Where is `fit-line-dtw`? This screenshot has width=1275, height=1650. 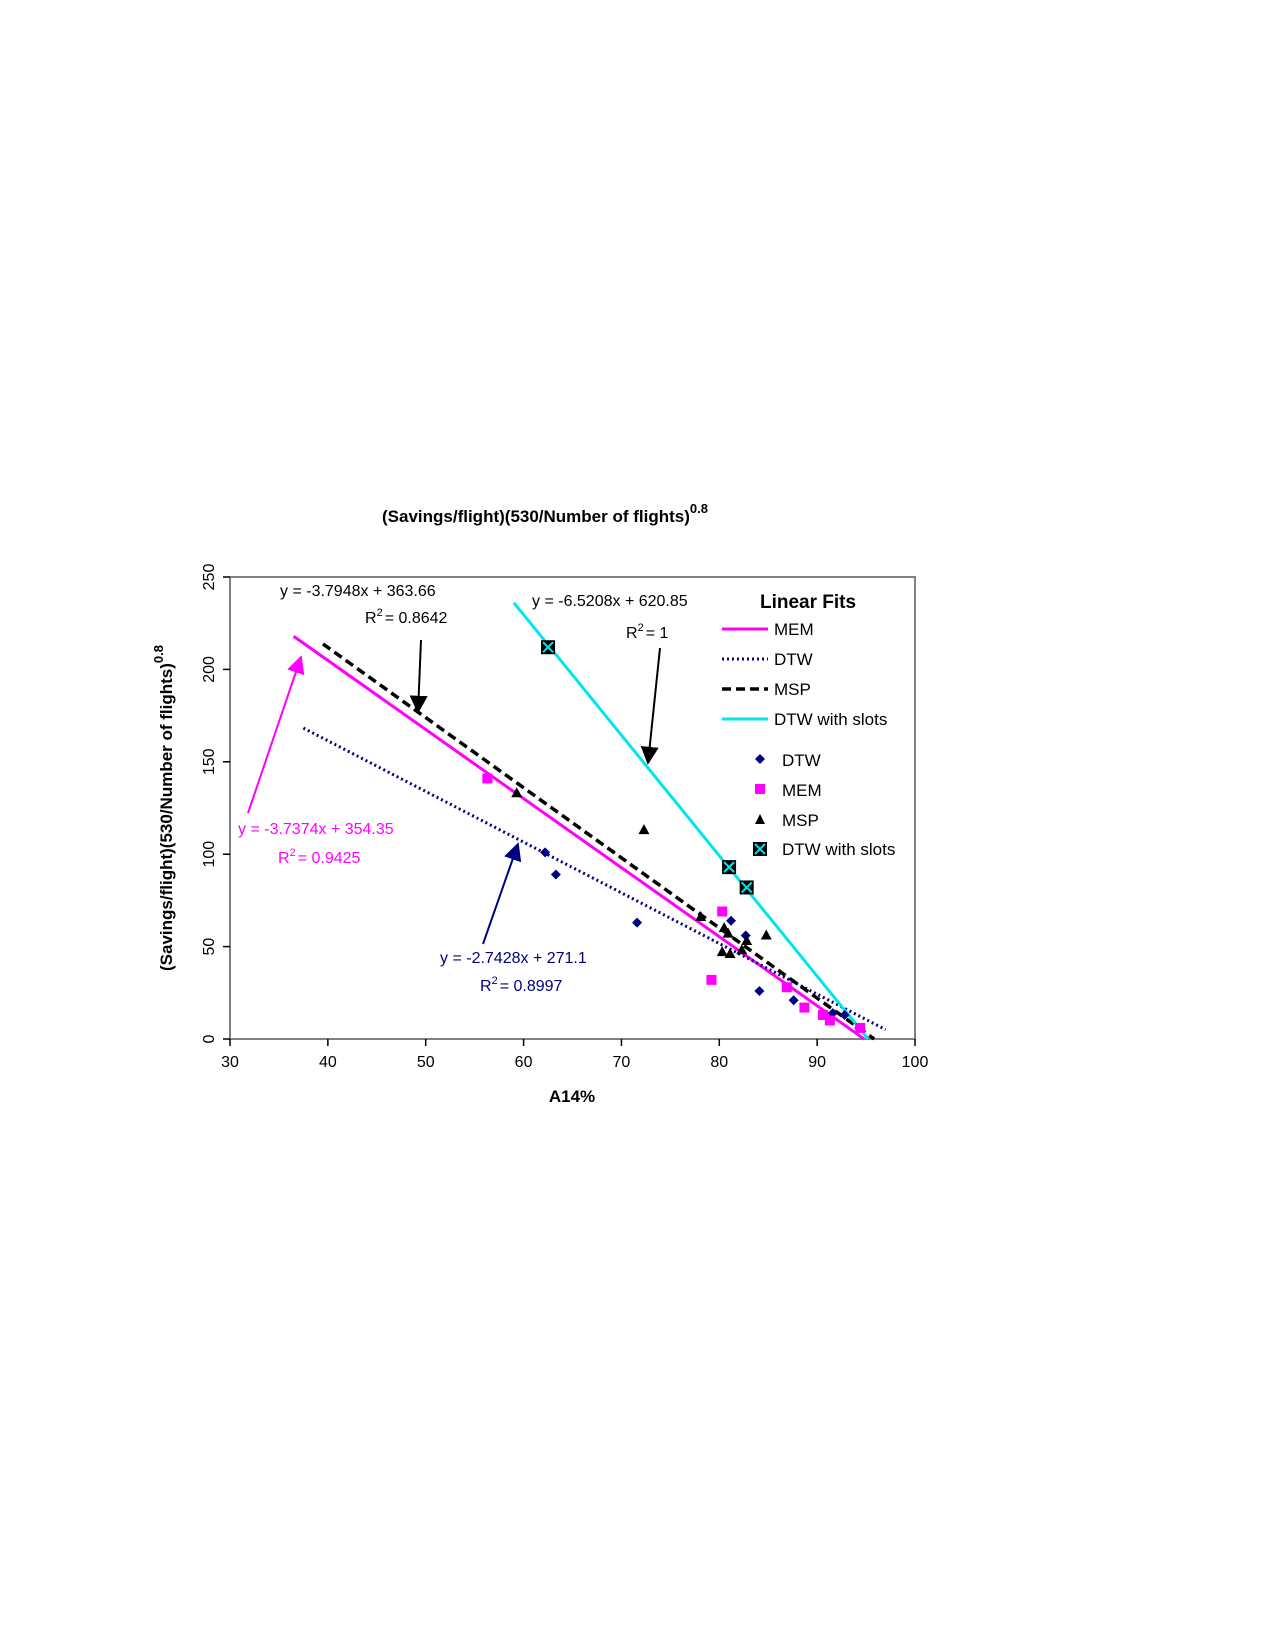
fit-line-dtw is located at coordinates (594, 879).